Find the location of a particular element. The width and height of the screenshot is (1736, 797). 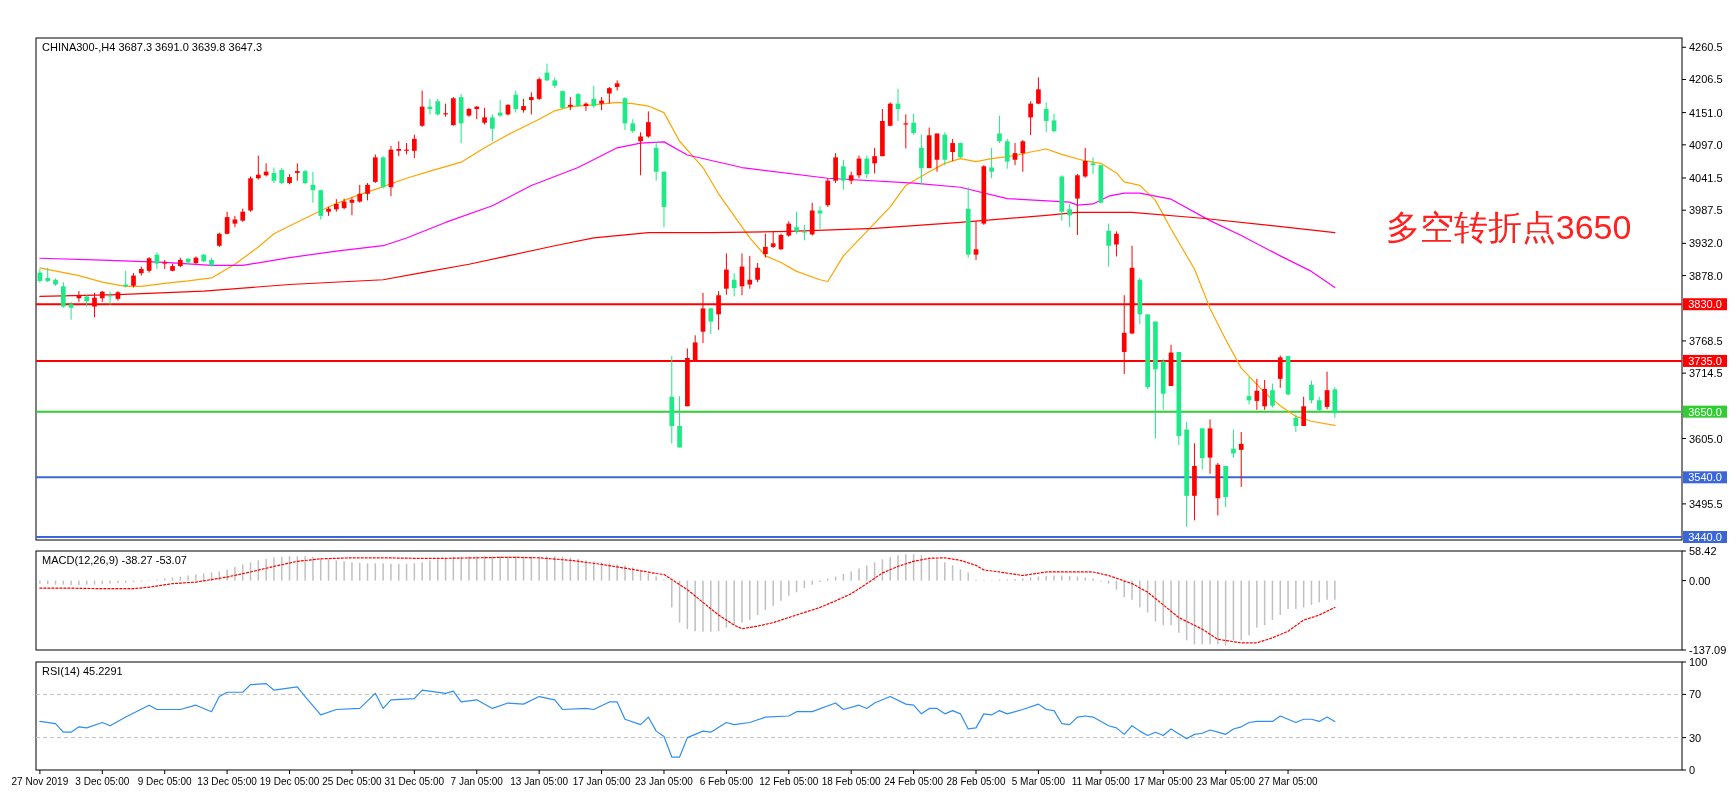

x-tick-label: 11 Mar 05:00 is located at coordinates (1101, 781).